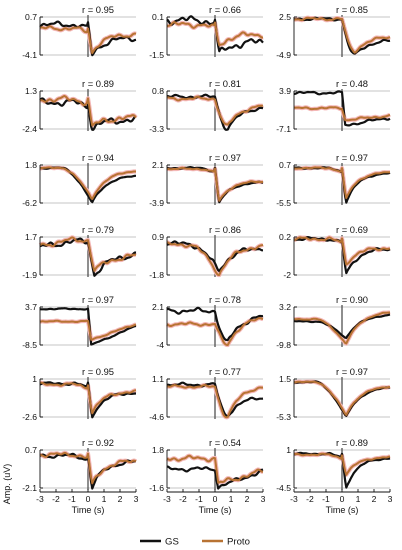  What do you see at coordinates (285, 17) in the screenshot?
I see `y-tick-label: 2.5` at bounding box center [285, 17].